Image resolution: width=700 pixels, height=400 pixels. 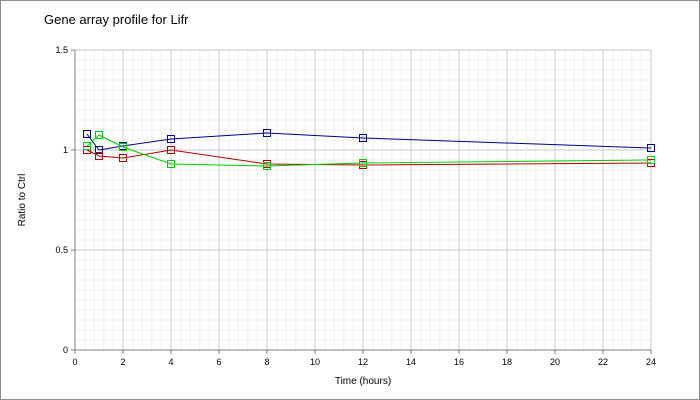 What do you see at coordinates (411, 362) in the screenshot?
I see `x-tick-label: 14` at bounding box center [411, 362].